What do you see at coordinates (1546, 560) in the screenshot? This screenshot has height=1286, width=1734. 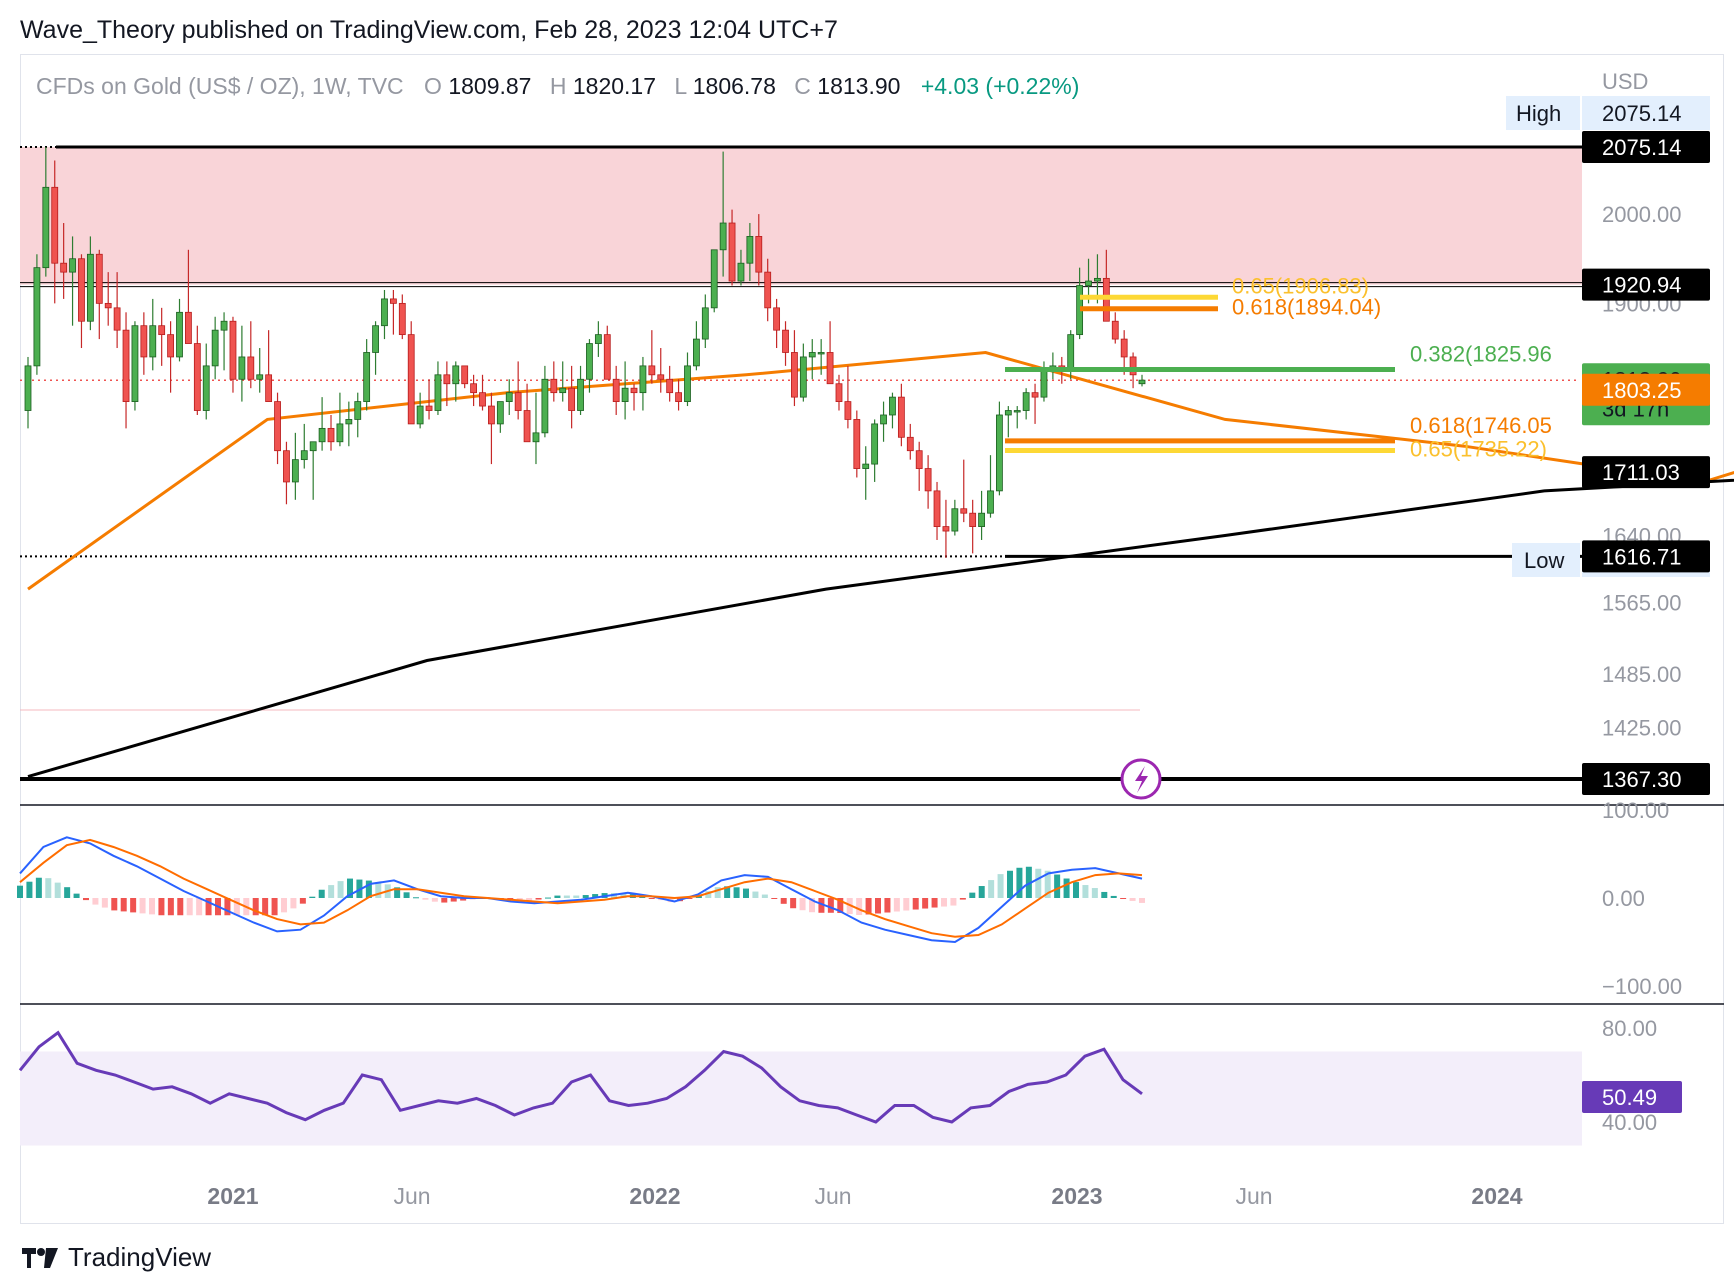 I see `low-tag-bg` at bounding box center [1546, 560].